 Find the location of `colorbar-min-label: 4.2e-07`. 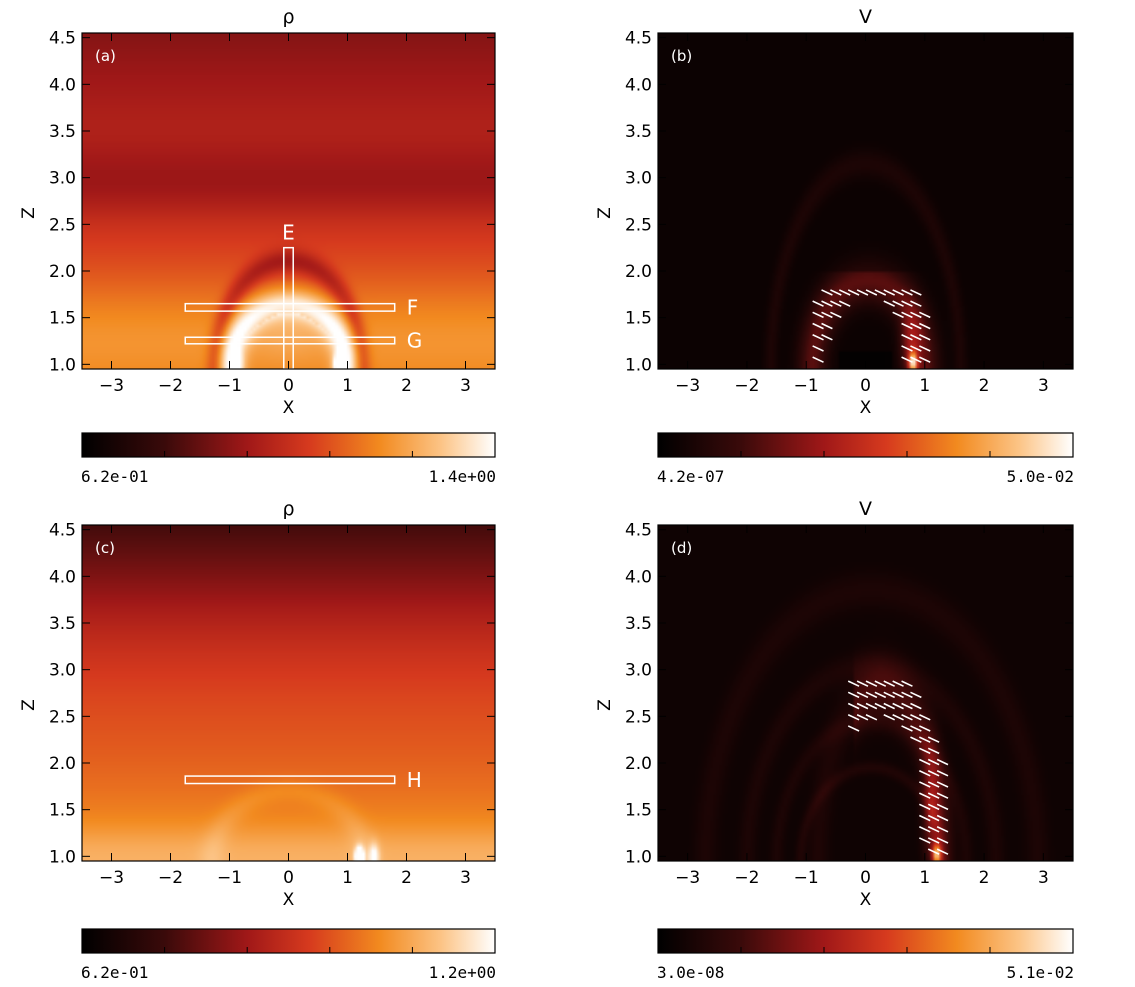

colorbar-min-label: 4.2e-07 is located at coordinates (690, 476).